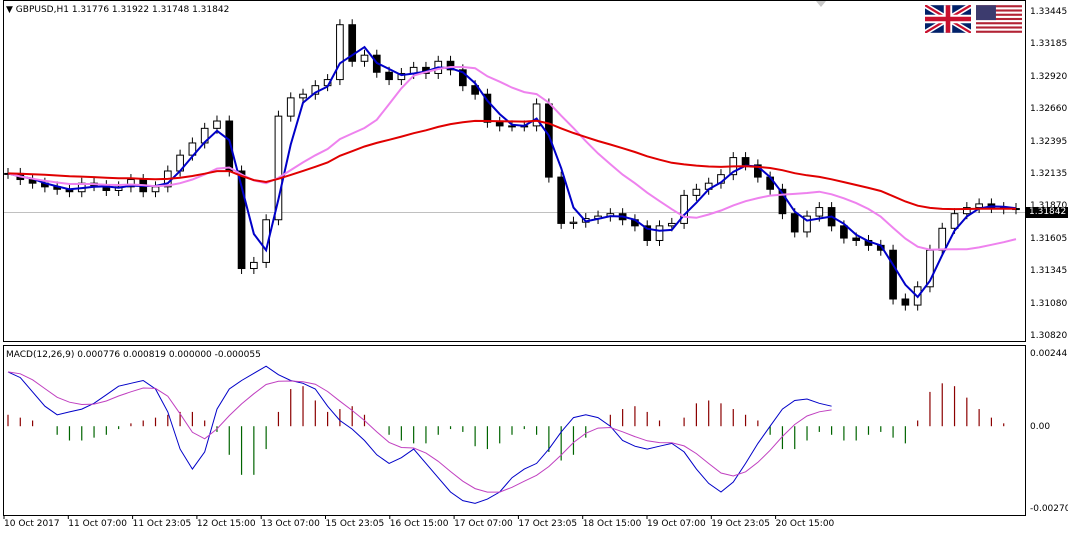 The image size is (1068, 536). What do you see at coordinates (226, 524) in the screenshot?
I see `time-tick-label: 12 Oct 15:00` at bounding box center [226, 524].